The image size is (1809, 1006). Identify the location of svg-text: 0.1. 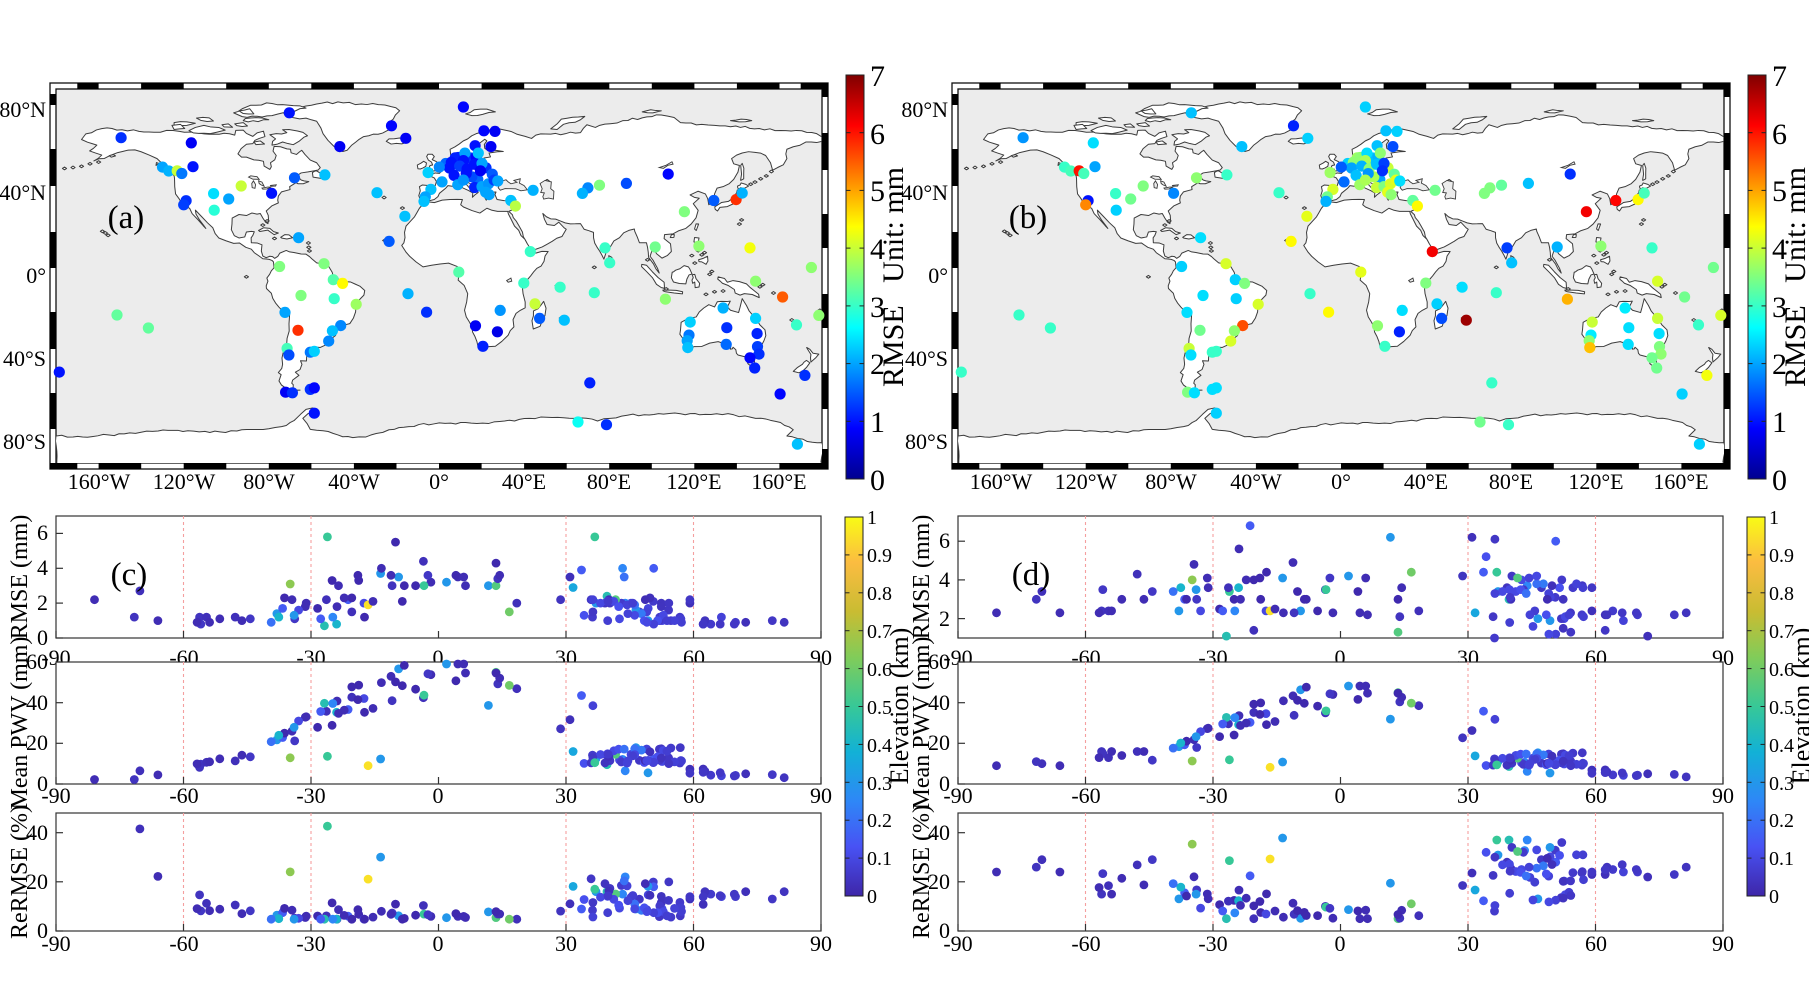
(879, 859).